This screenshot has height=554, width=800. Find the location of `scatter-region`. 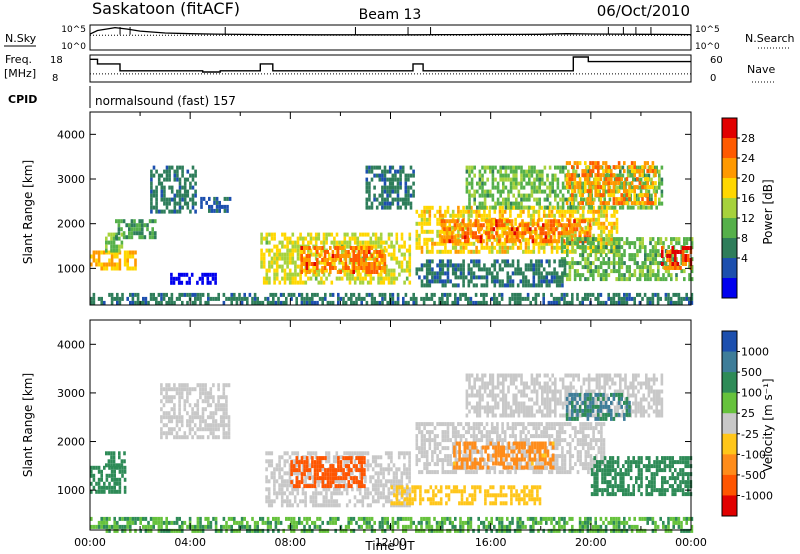

scatter-region is located at coordinates (627, 259).